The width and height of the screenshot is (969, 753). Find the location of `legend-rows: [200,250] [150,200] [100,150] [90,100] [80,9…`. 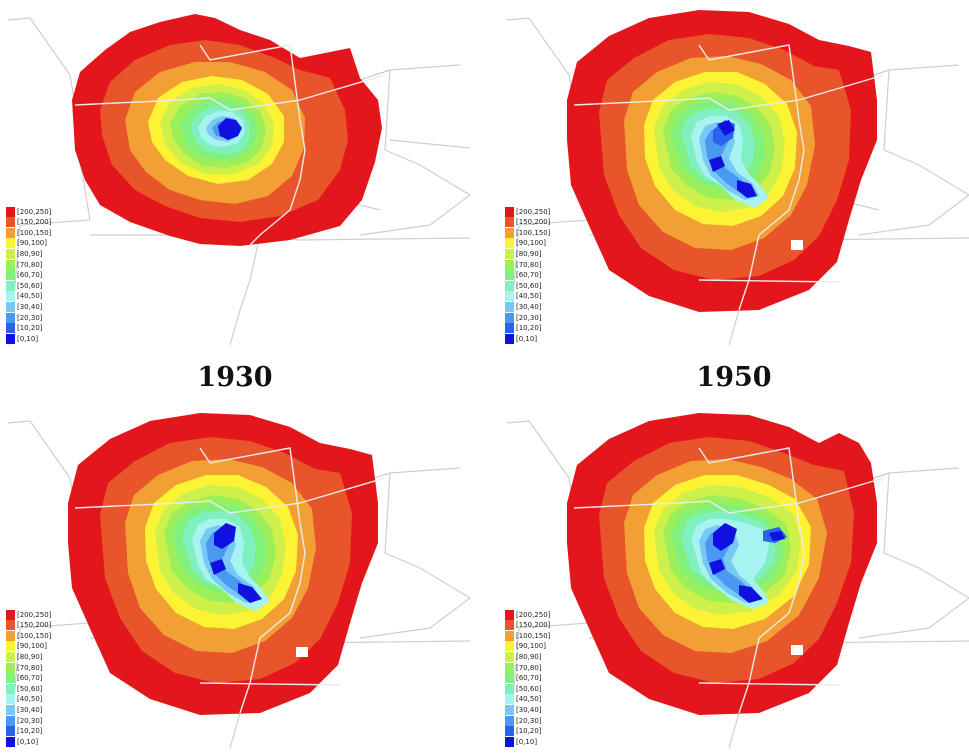

legend-rows: [200,250] [150,200] [100,150] [90,100] [80,9… is located at coordinates (28, 678).